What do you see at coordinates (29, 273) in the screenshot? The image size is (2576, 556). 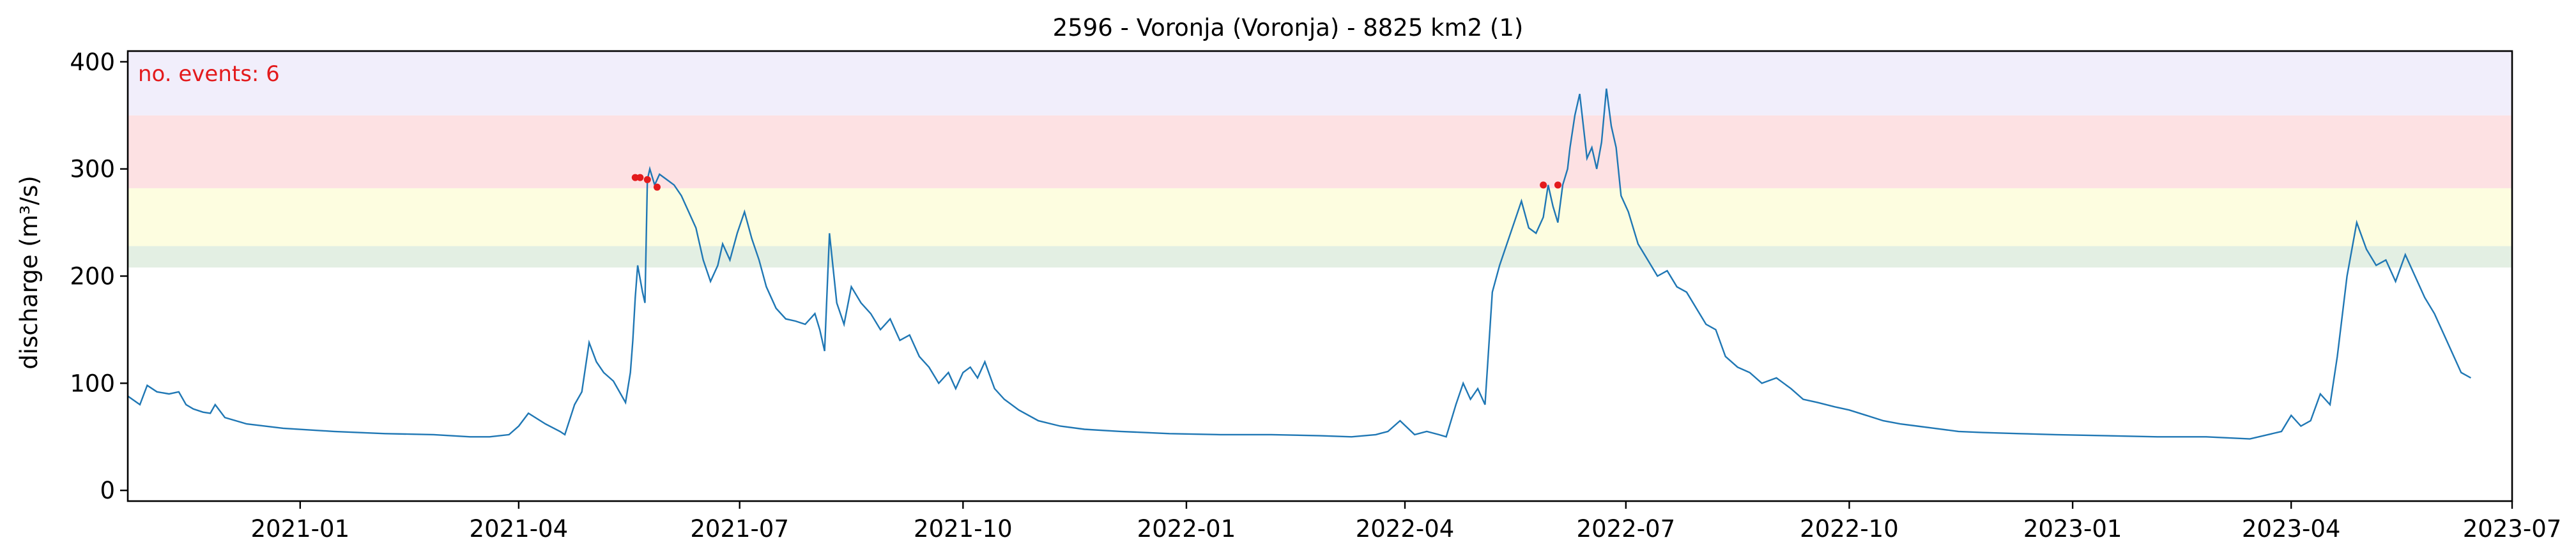 I see `y-axis-label: discharge (m³/s)` at bounding box center [29, 273].